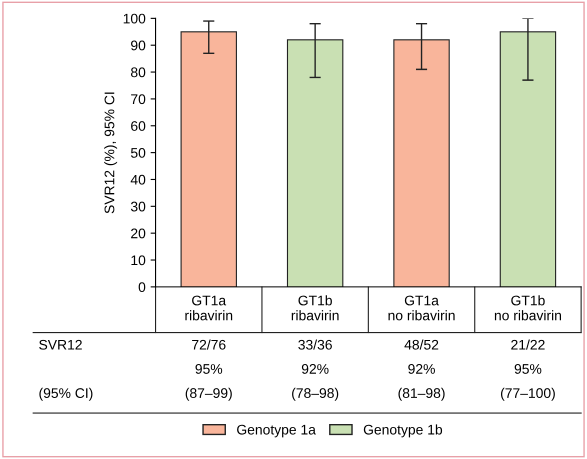 Image resolution: width=587 pixels, height=459 pixels. I want to click on text: 33/36, so click(315, 344).